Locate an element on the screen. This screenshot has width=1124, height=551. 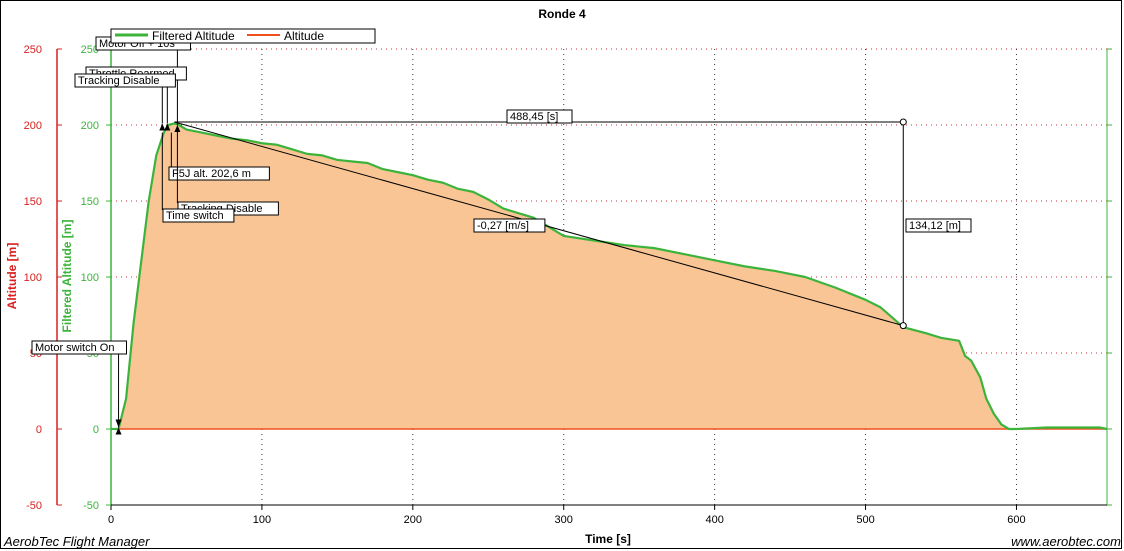
legend: Filtered Altitude Altitude is located at coordinates (243, 36).